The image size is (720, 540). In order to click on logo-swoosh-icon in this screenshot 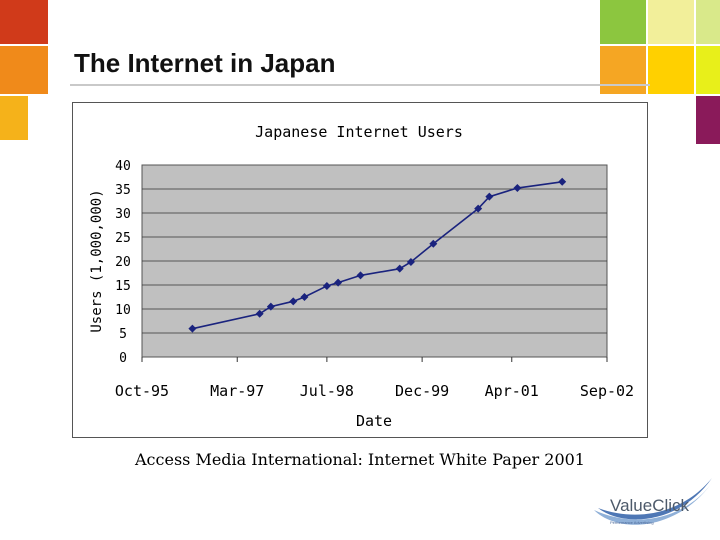, I will do `click(654, 501)`.